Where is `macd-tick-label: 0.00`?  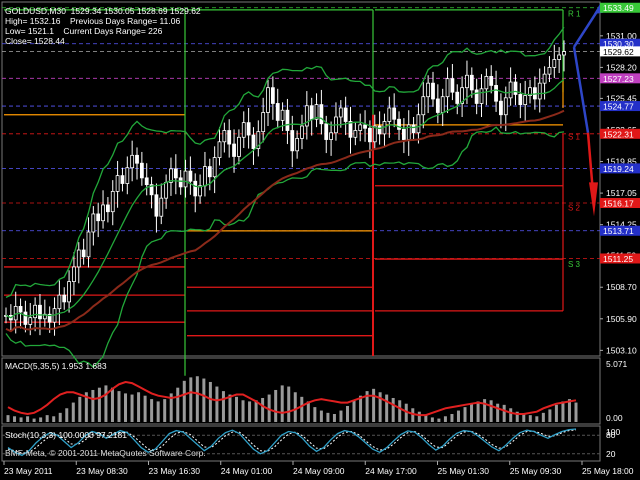 macd-tick-label: 0.00 is located at coordinates (614, 418).